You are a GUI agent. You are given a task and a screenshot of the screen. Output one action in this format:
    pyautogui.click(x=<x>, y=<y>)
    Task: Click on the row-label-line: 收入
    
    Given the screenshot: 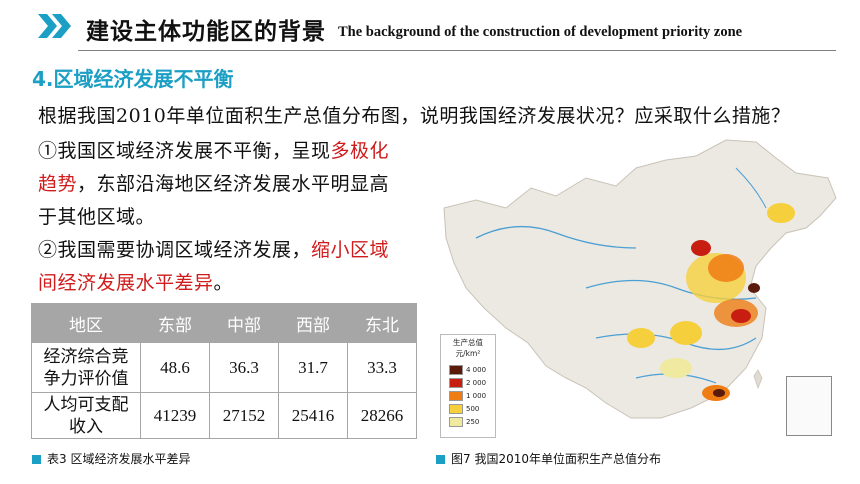 What is the action you would take?
    pyautogui.click(x=86, y=426)
    